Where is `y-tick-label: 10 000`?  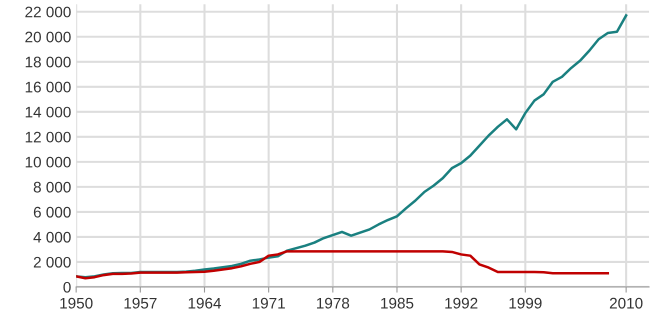
y-tick-label: 10 000 is located at coordinates (48, 162).